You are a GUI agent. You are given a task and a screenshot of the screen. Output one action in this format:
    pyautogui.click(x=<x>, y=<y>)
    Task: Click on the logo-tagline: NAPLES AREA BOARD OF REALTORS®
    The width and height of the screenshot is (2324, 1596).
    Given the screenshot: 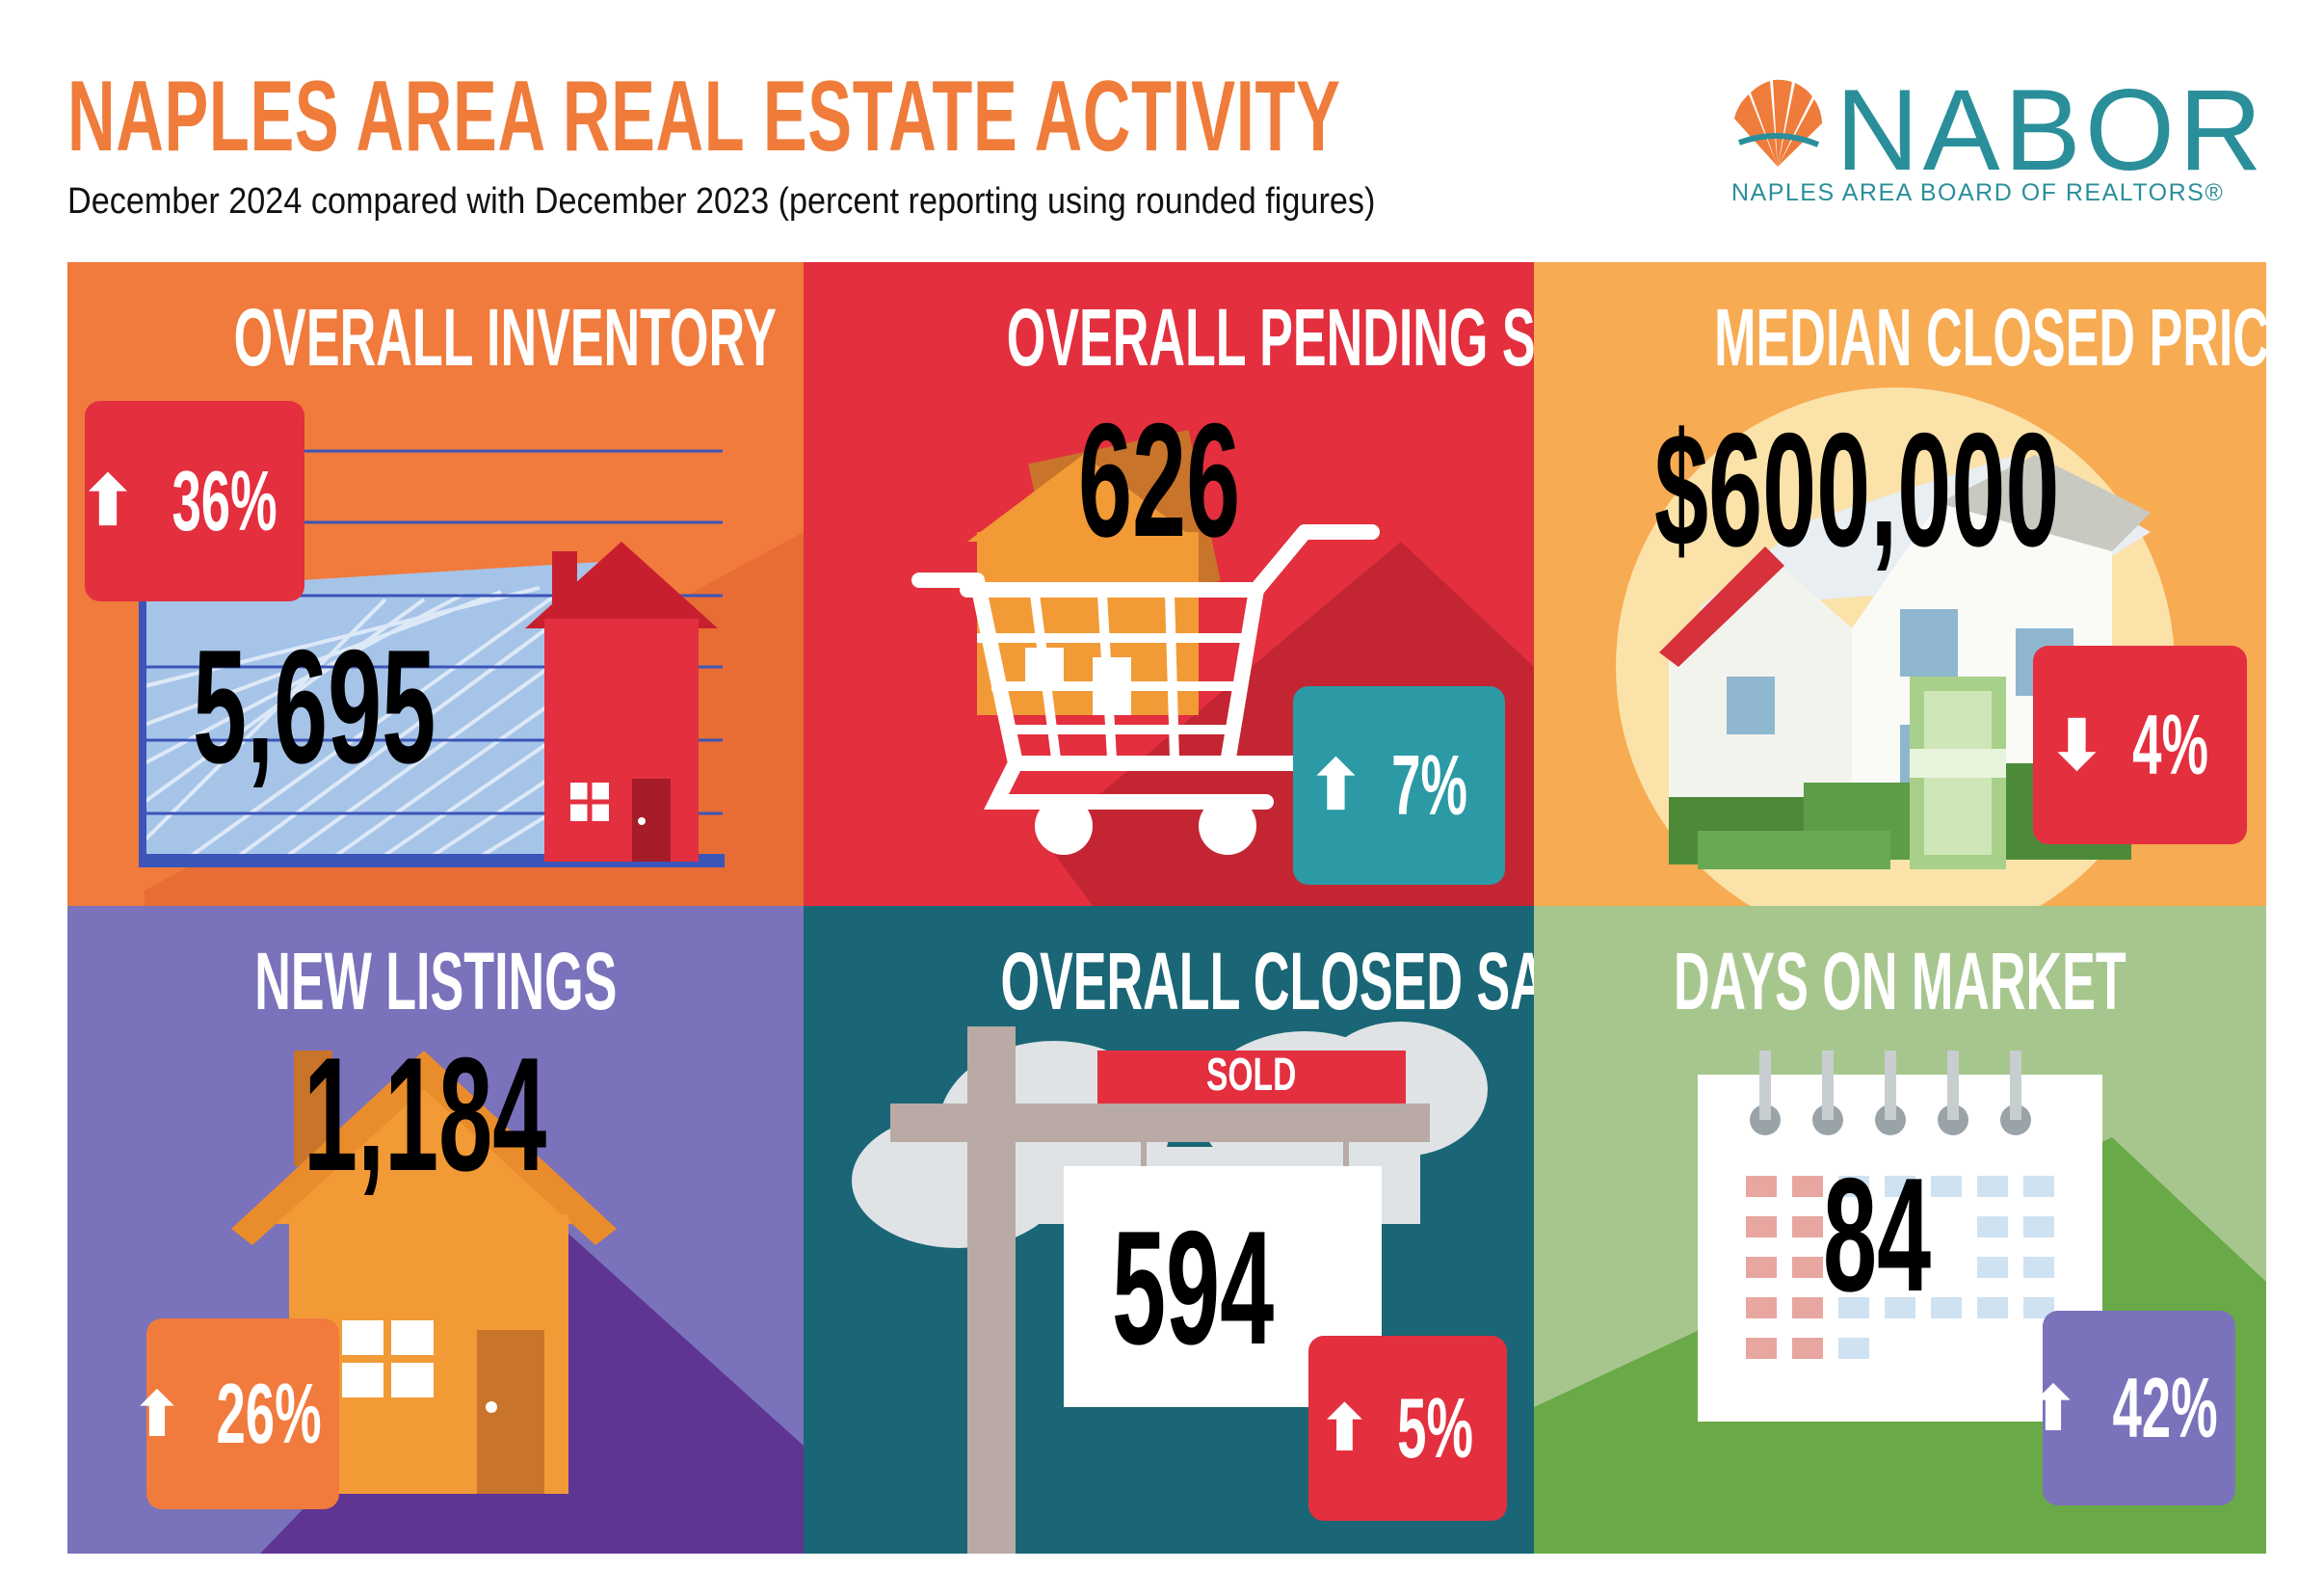 What is the action you would take?
    pyautogui.click(x=1978, y=192)
    